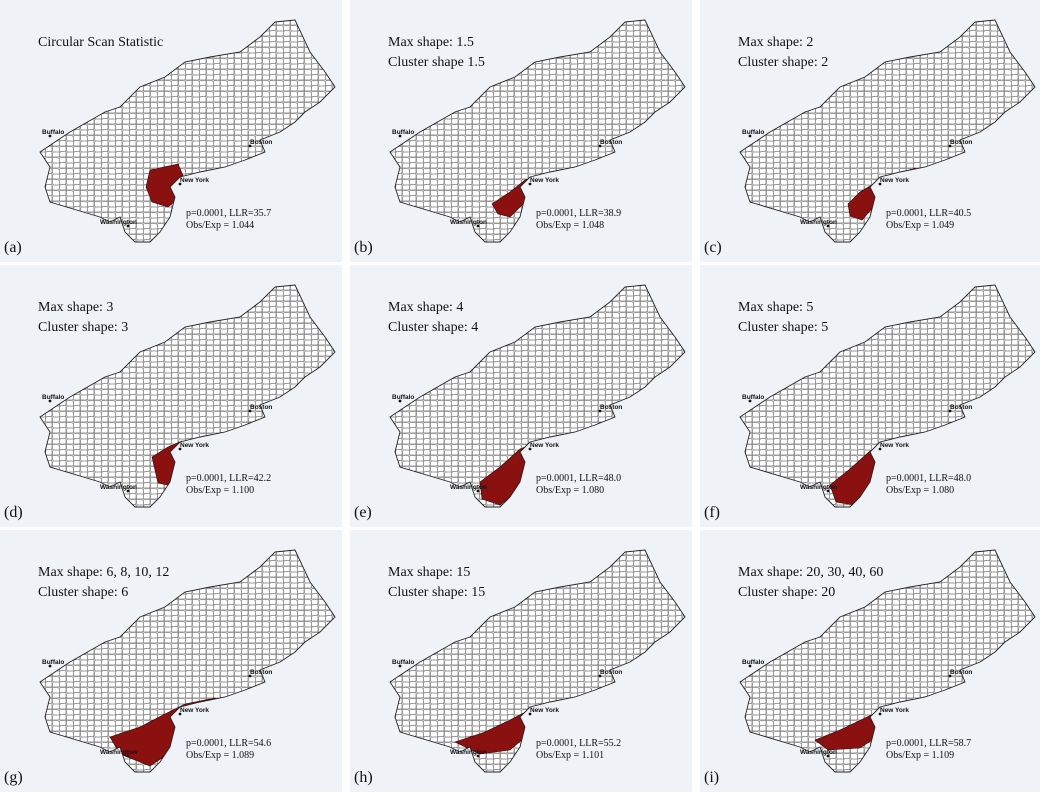  I want to click on panel-label: (h), so click(363, 777).